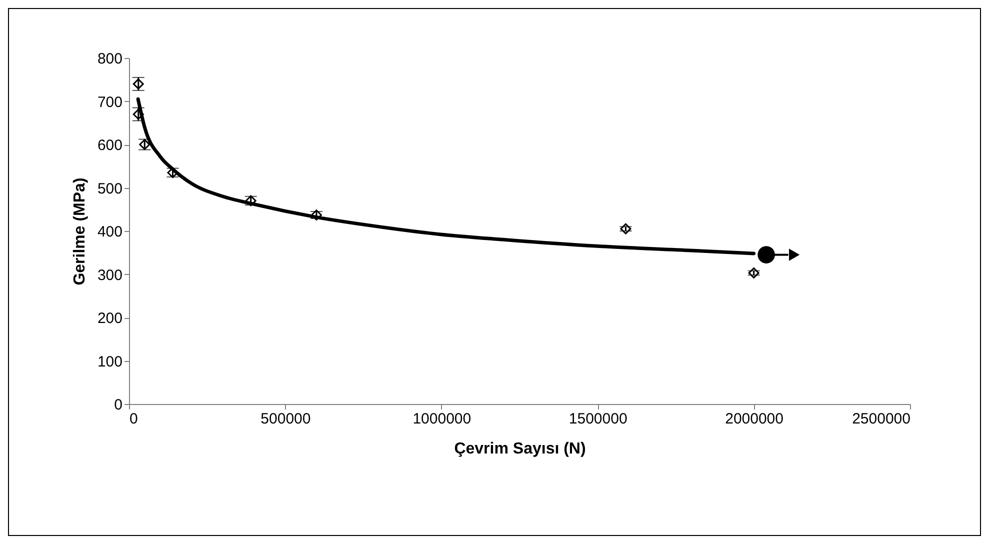 This screenshot has height=546, width=990. I want to click on x-axis-title: Çevrim Sayısı (N), so click(520, 449).